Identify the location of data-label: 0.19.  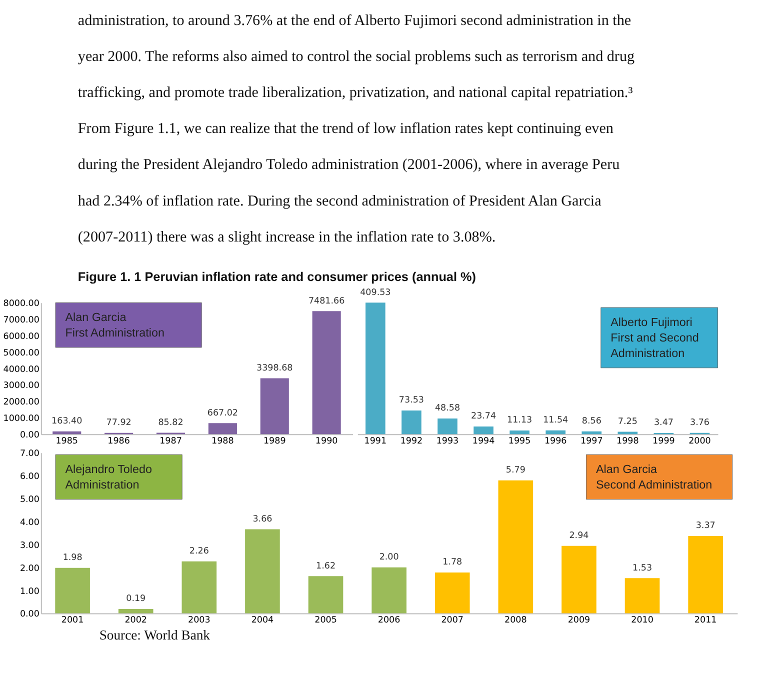
(136, 599).